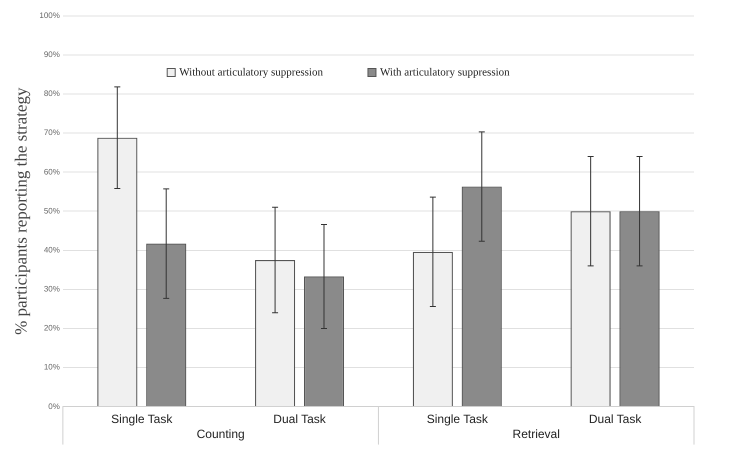  Describe the element at coordinates (52, 249) in the screenshot. I see `y-tick-label: 40%` at that location.